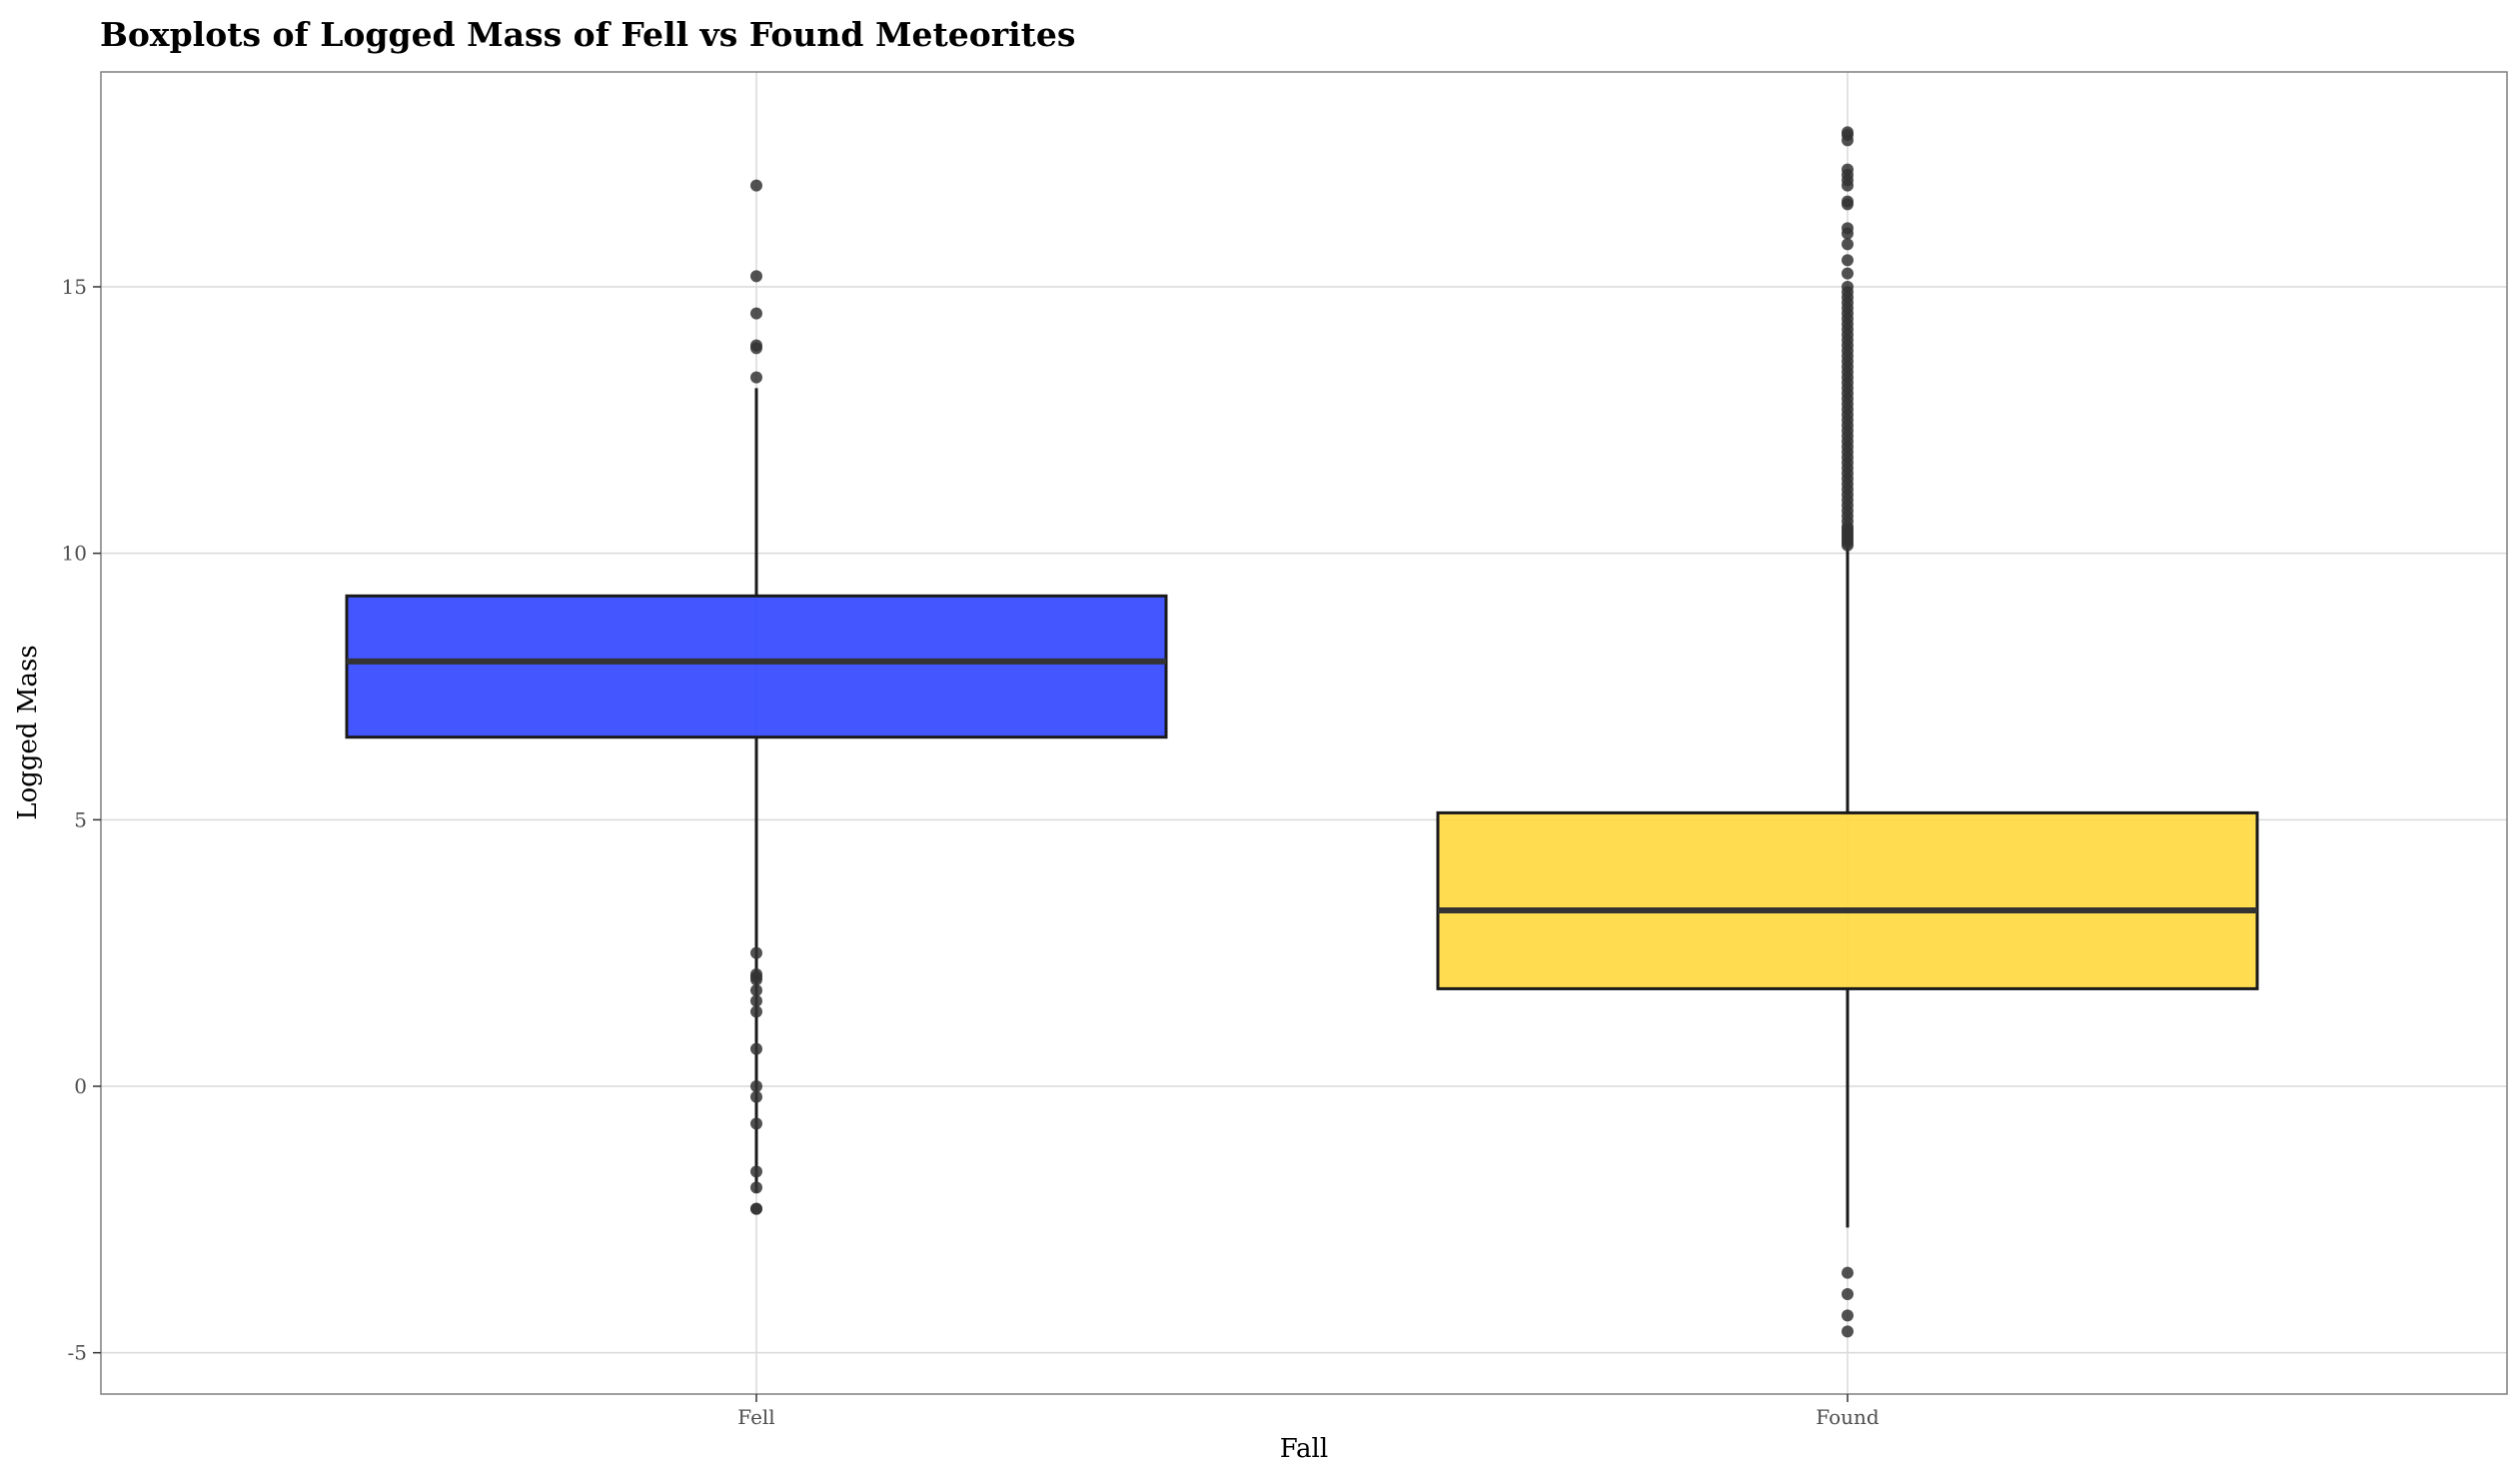  Describe the element at coordinates (80, 1086) in the screenshot. I see `y-tick-label: 0` at that location.